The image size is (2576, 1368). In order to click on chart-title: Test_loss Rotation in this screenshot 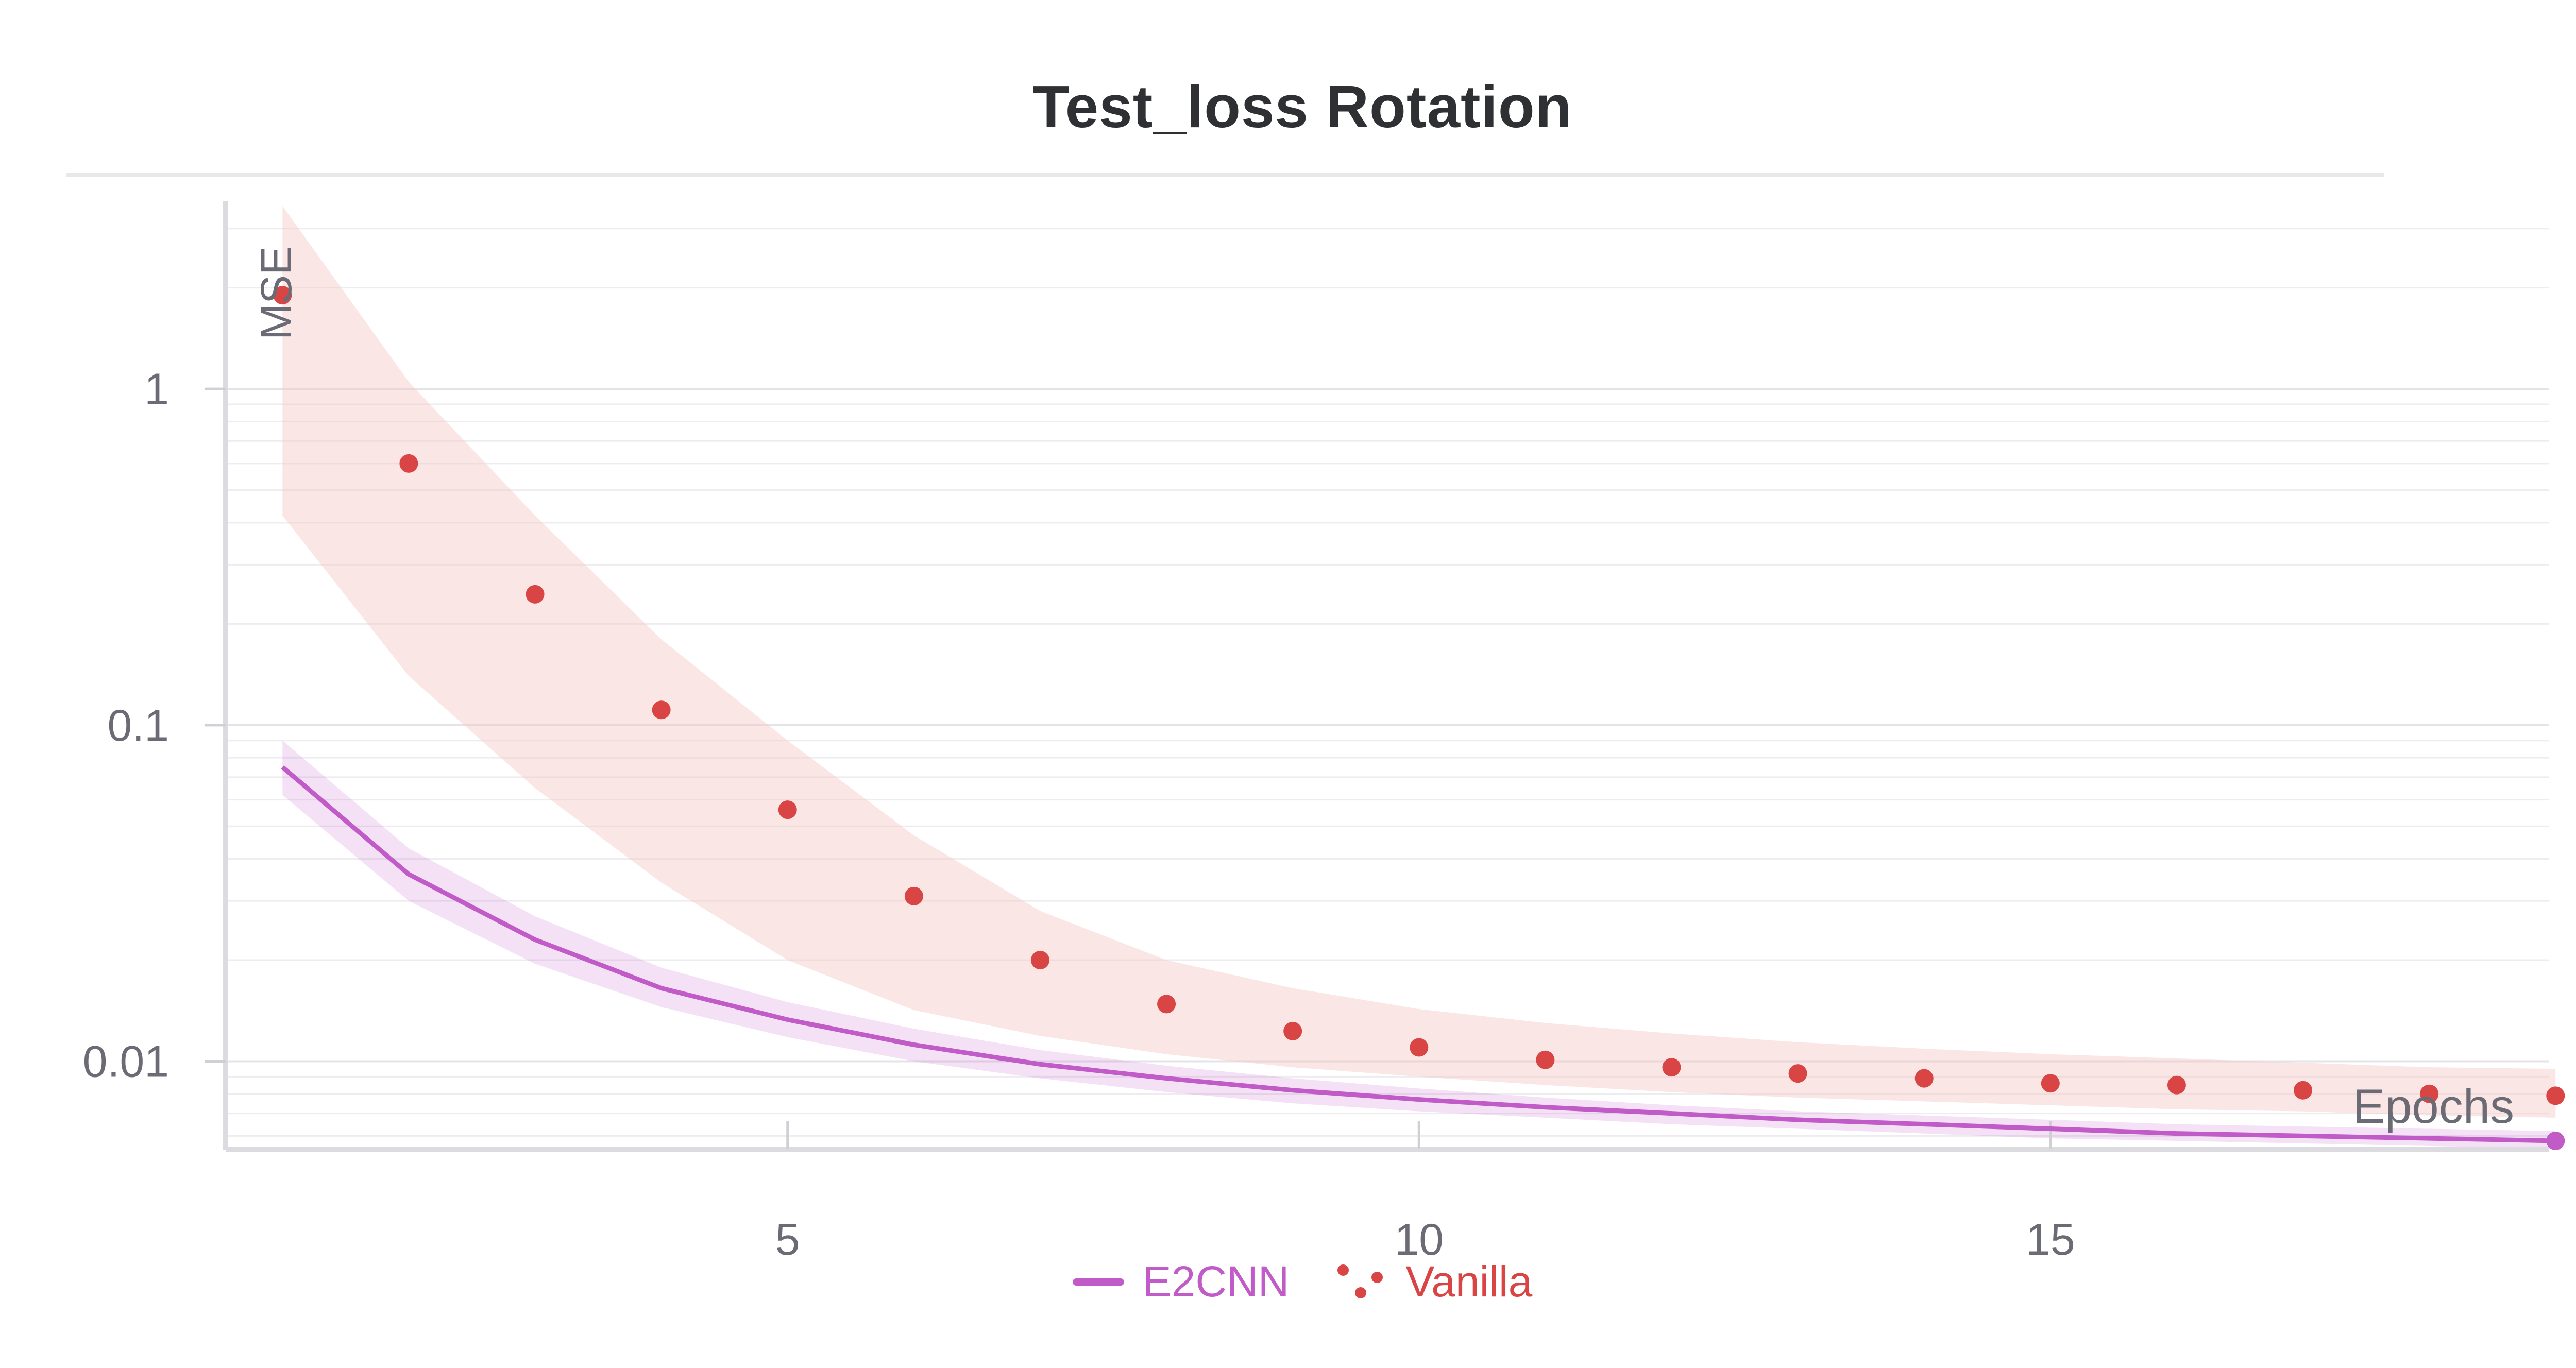, I will do `click(1302, 106)`.